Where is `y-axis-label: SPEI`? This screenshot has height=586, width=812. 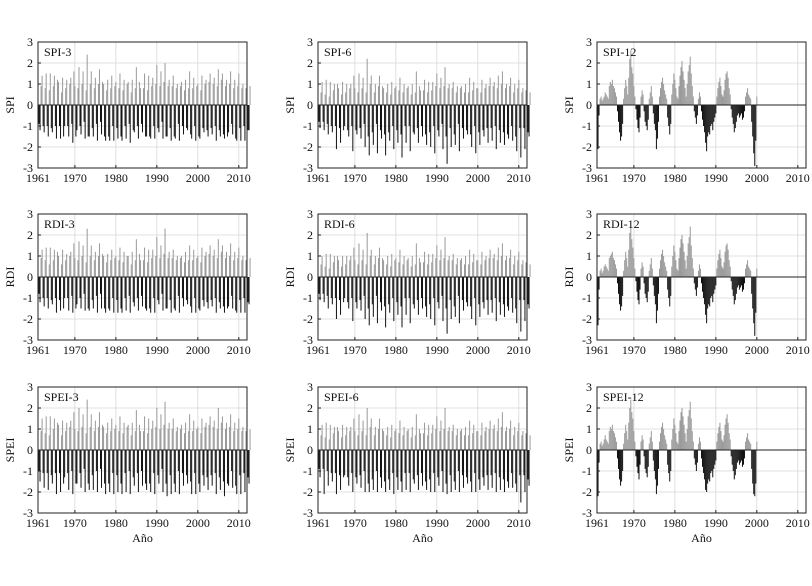 y-axis-label: SPEI is located at coordinates (10, 450).